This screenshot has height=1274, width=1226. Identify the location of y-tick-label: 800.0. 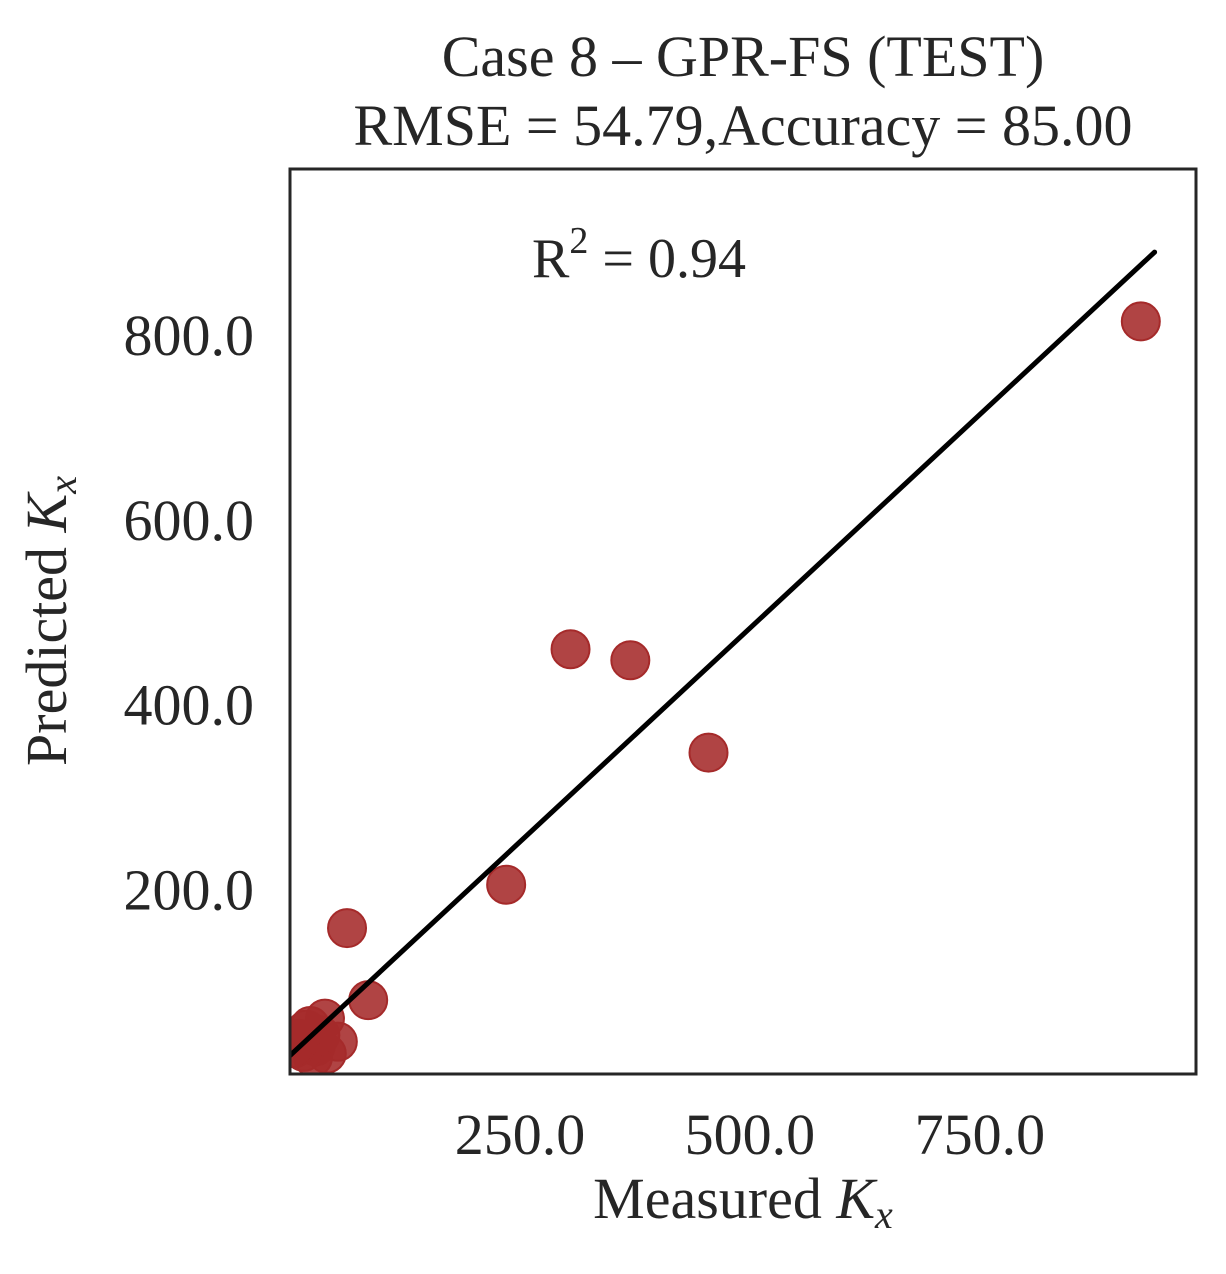
(189, 335).